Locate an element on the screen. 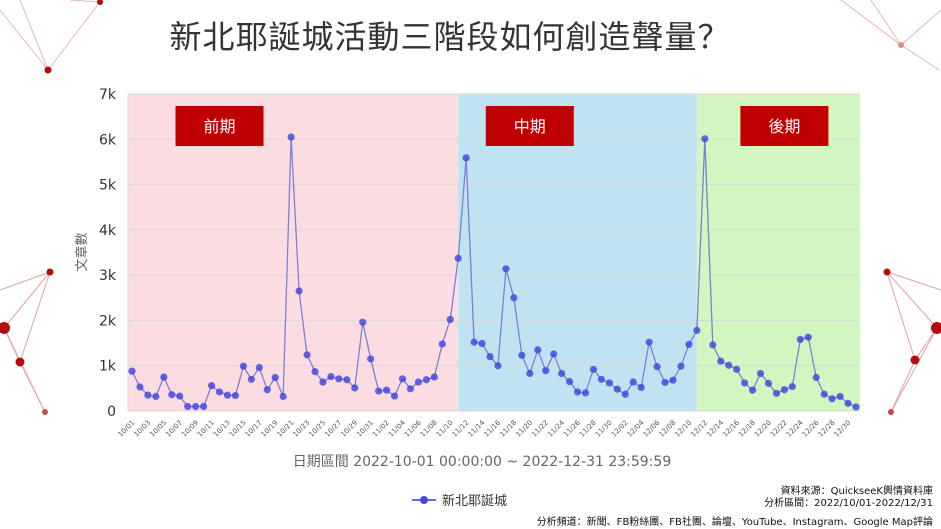 Image resolution: width=941 pixels, height=529 pixels. x-tick-label: 10/15 is located at coordinates (238, 429).